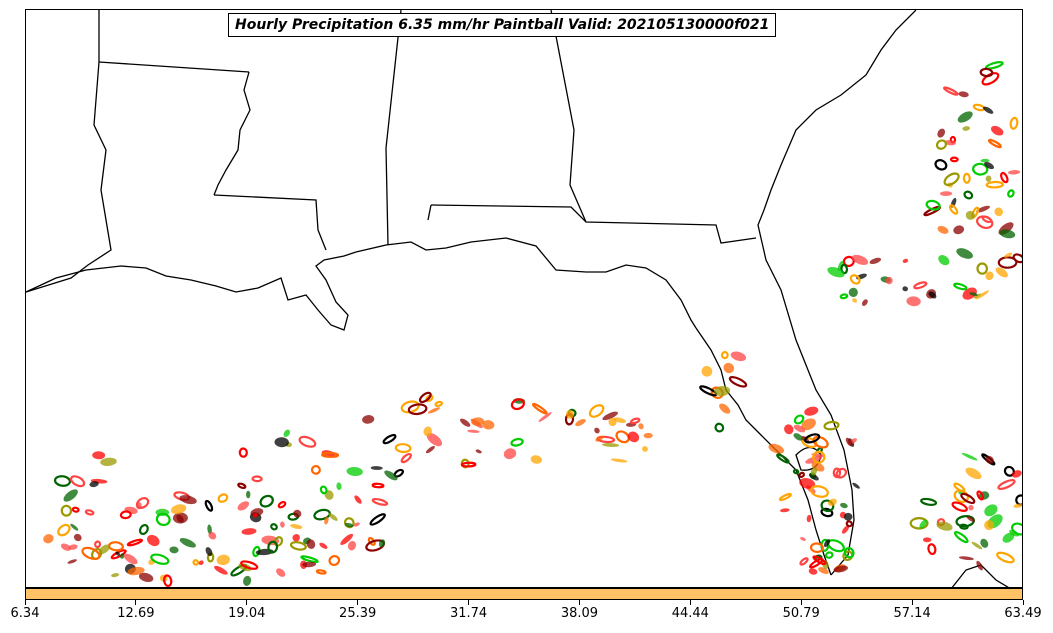  I want to click on colorbar-tick-label: 6.34, so click(25, 613).